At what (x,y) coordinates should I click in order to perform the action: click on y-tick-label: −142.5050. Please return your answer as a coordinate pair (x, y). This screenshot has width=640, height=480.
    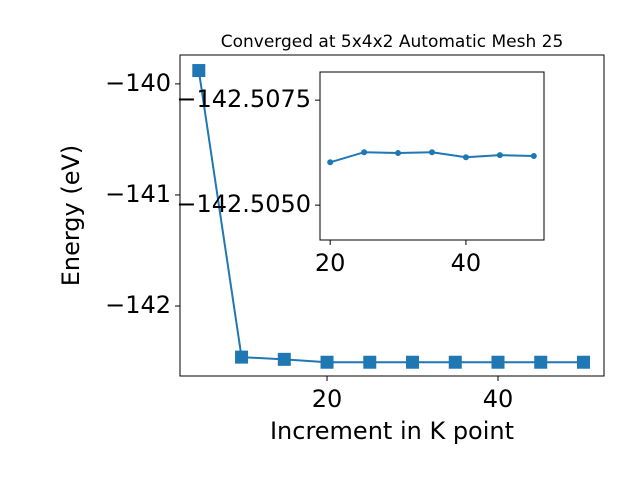
    Looking at the image, I should click on (243, 204).